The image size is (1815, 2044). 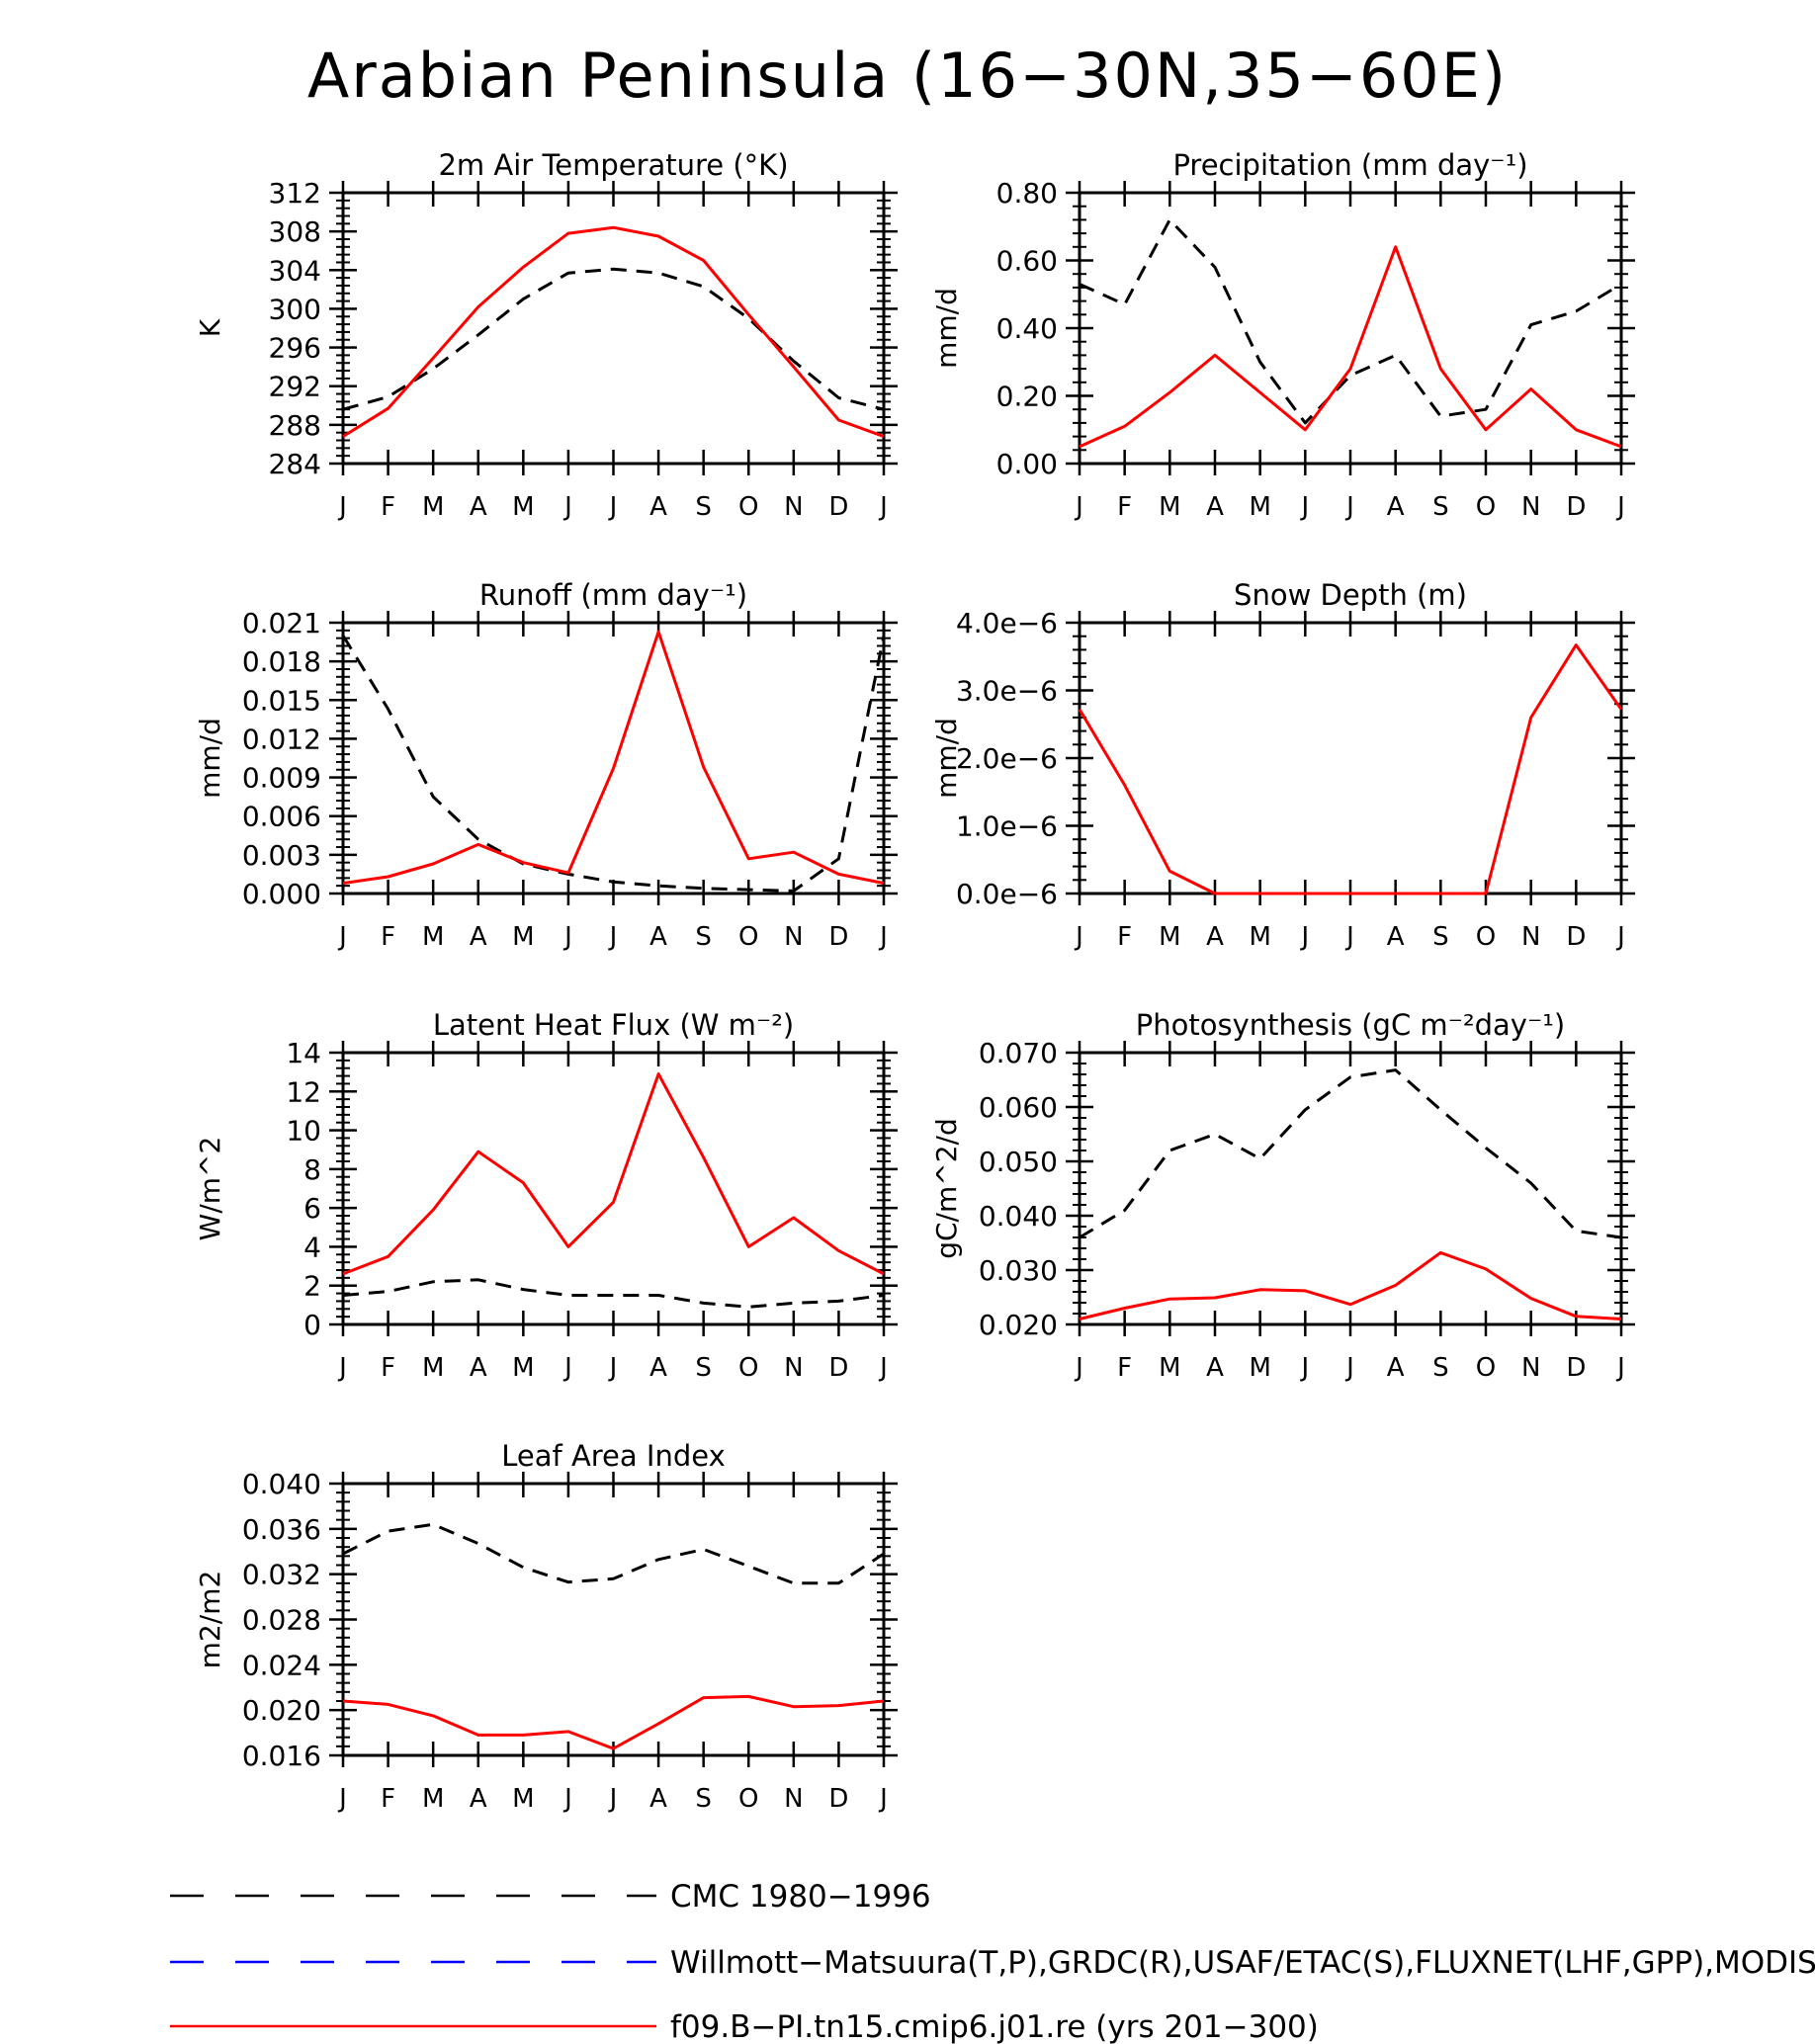 What do you see at coordinates (1351, 1025) in the screenshot?
I see `chart-title: Photosynthesis (gC m⁻²day⁻¹)` at bounding box center [1351, 1025].